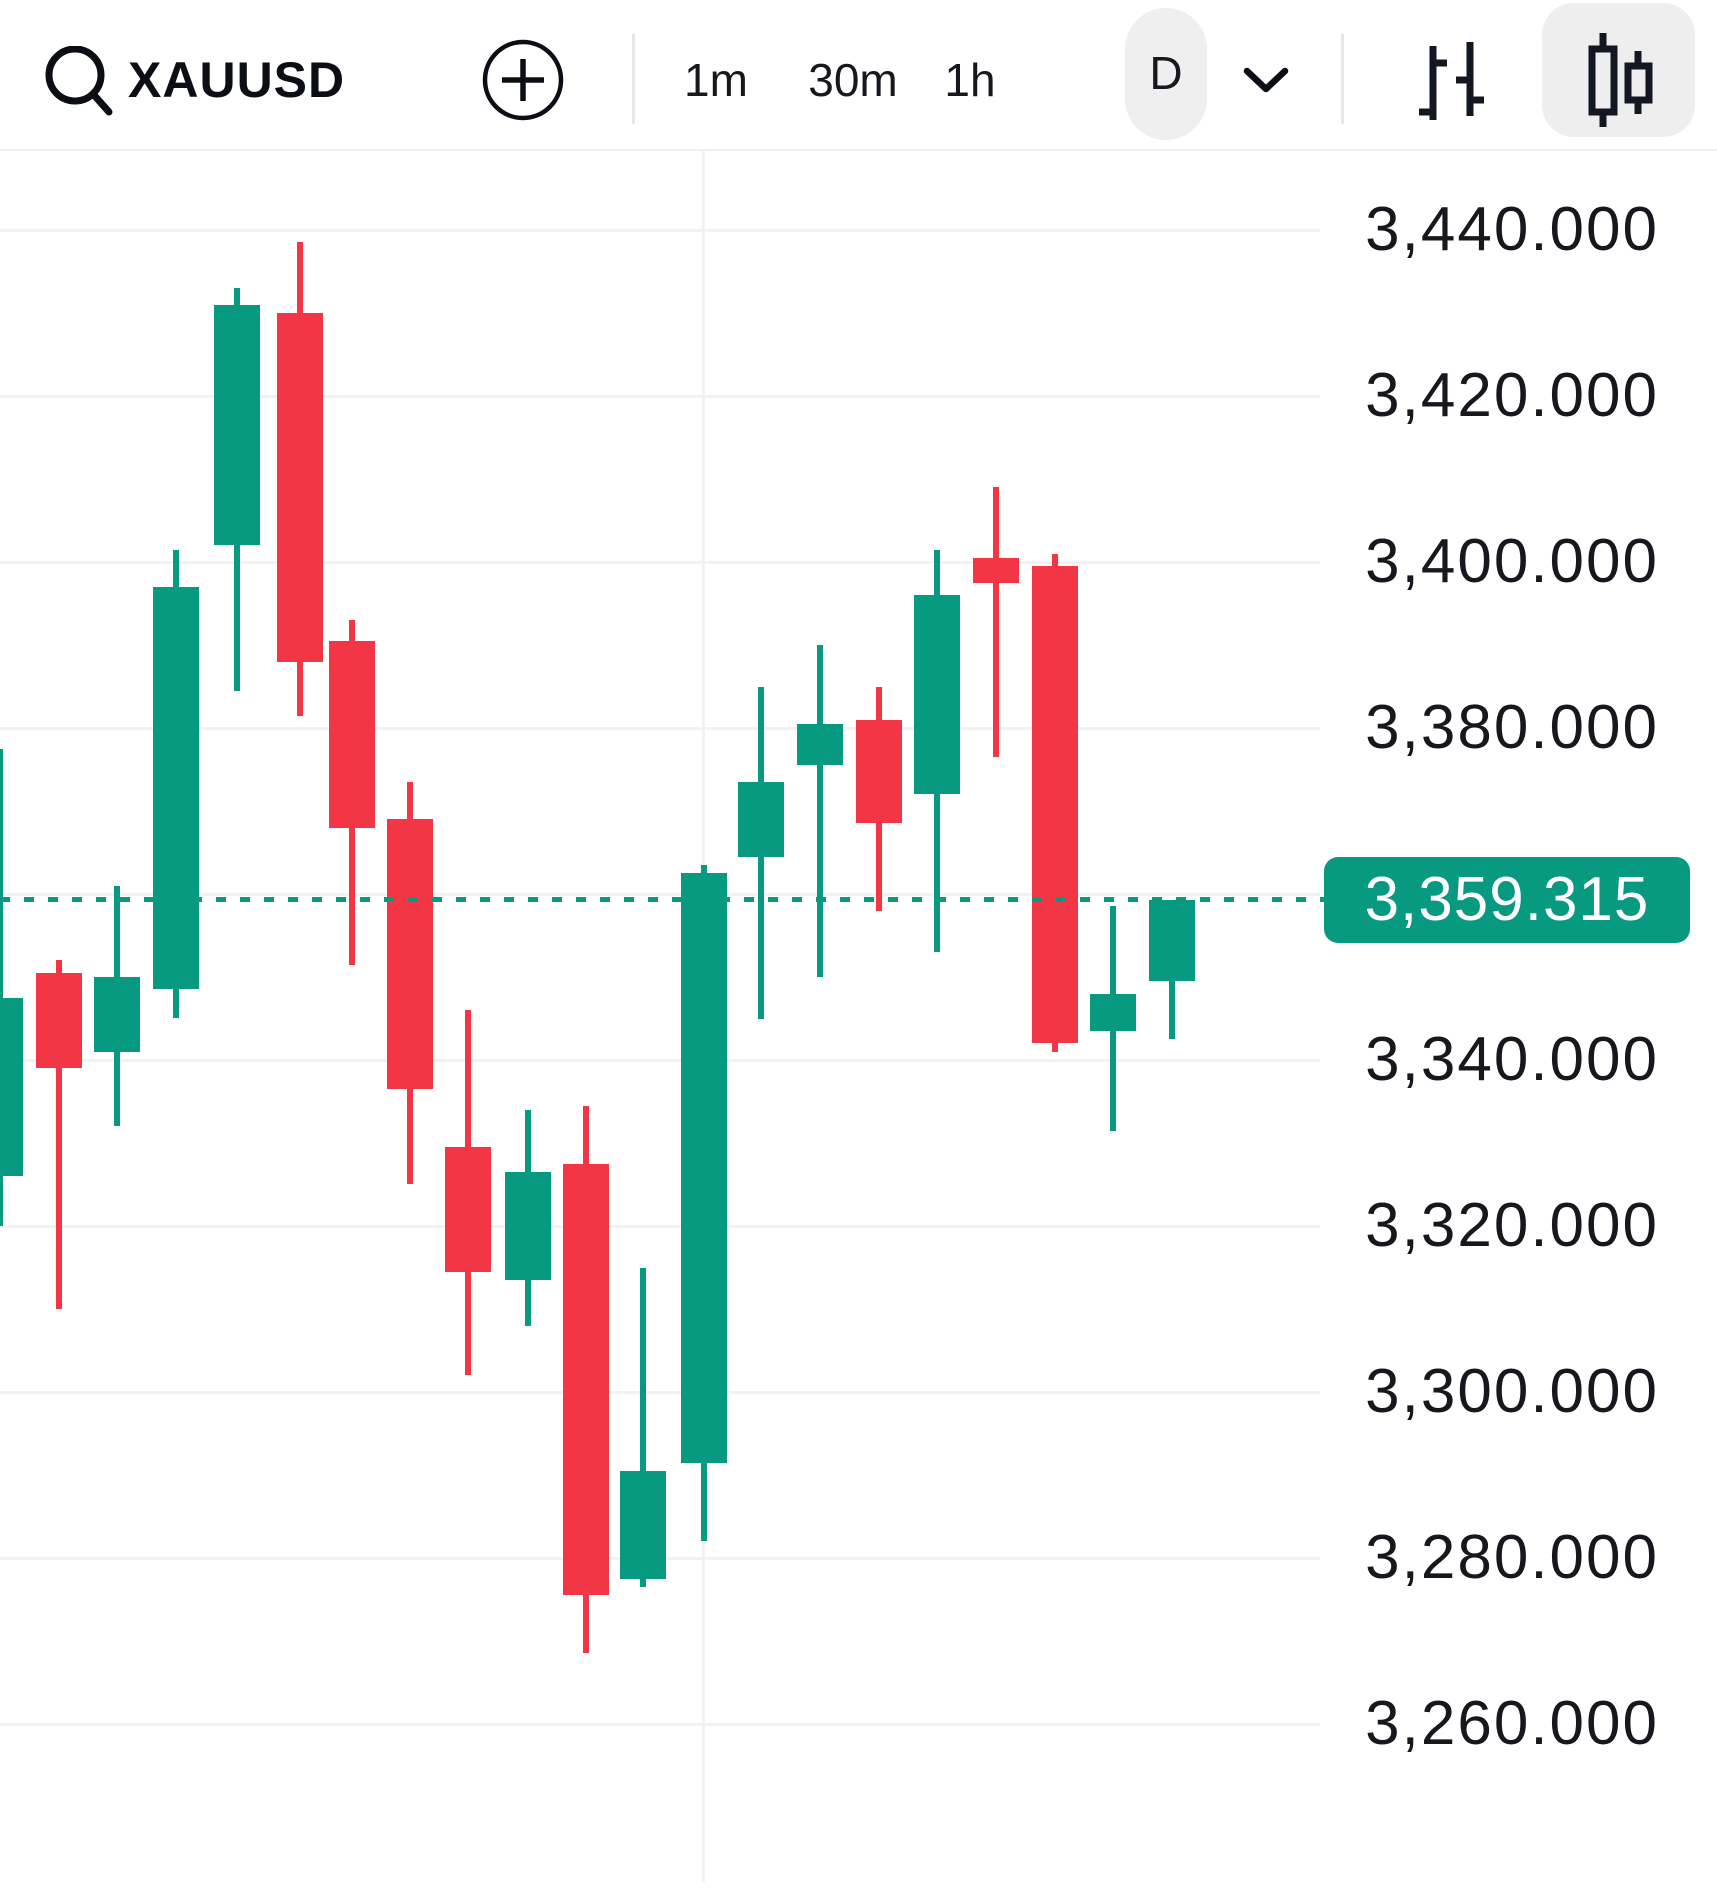 This screenshot has width=1717, height=1900. Describe the element at coordinates (1266, 80) in the screenshot. I see `chevron-down-icon` at that location.